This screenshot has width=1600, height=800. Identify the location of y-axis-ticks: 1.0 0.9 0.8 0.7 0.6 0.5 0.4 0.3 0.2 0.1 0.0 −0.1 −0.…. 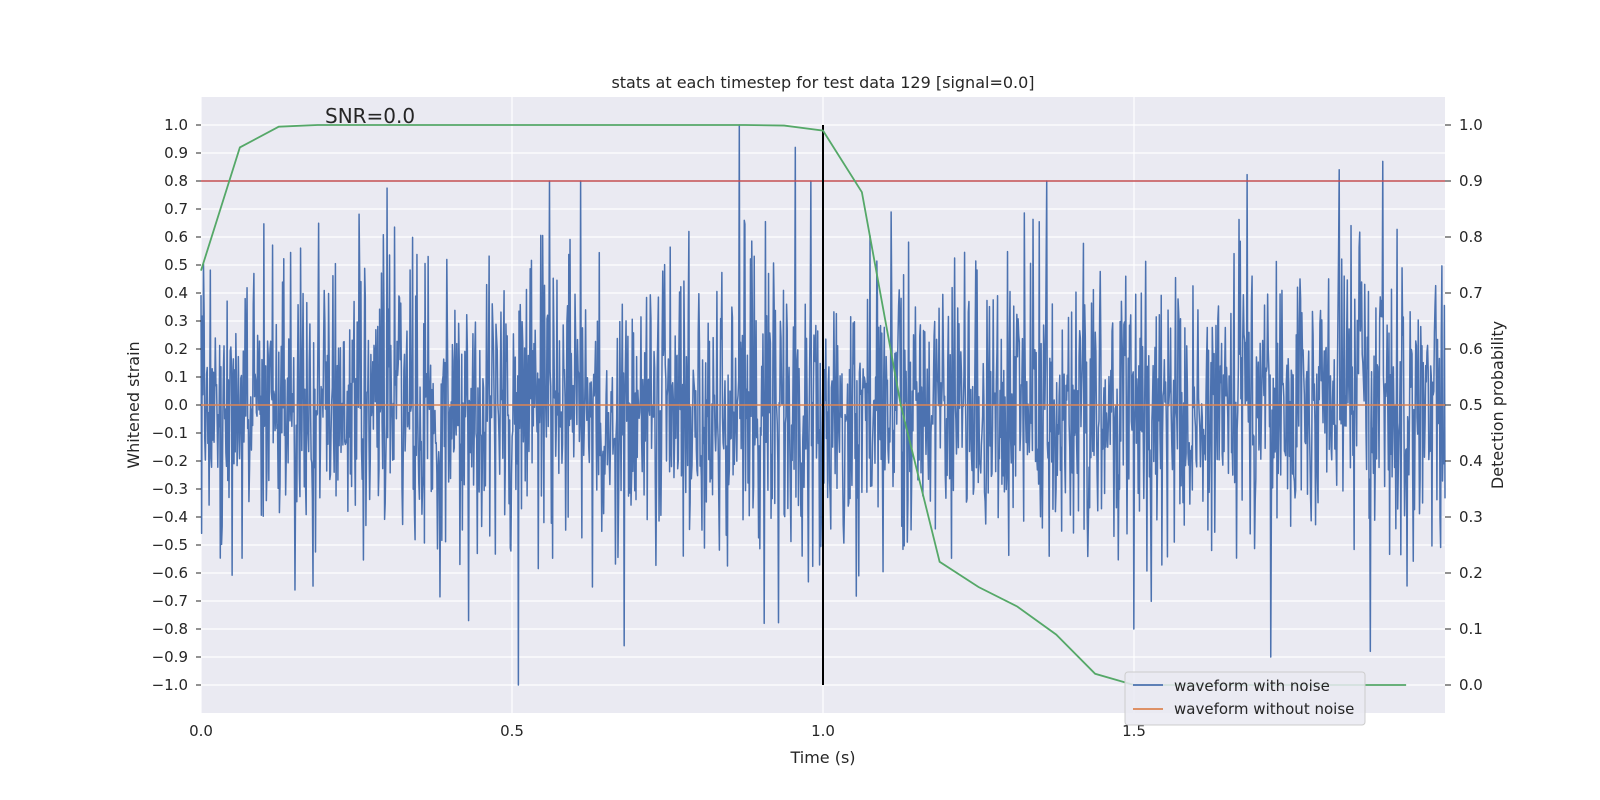
(176, 405).